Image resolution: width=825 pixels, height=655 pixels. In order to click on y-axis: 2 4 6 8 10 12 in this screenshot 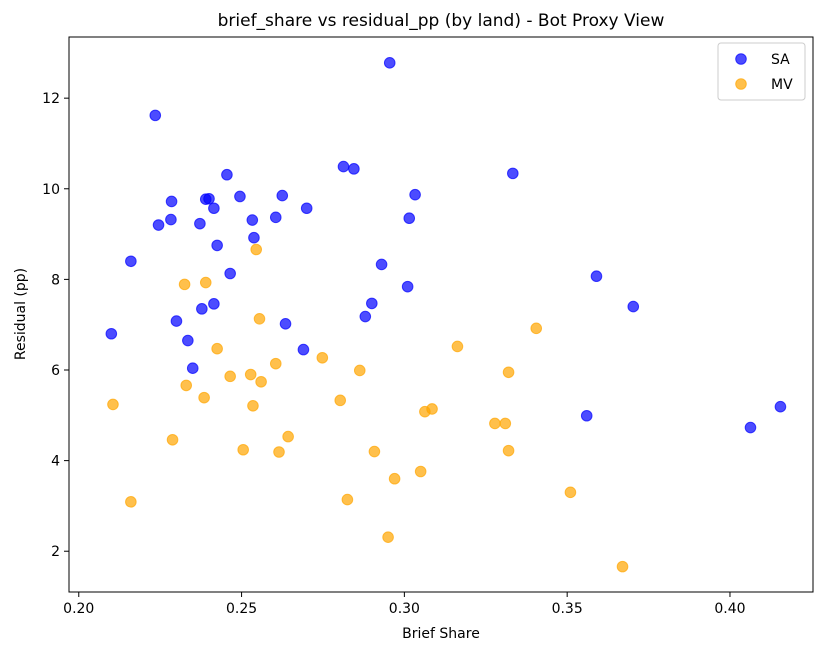, I will do `click(55, 325)`.